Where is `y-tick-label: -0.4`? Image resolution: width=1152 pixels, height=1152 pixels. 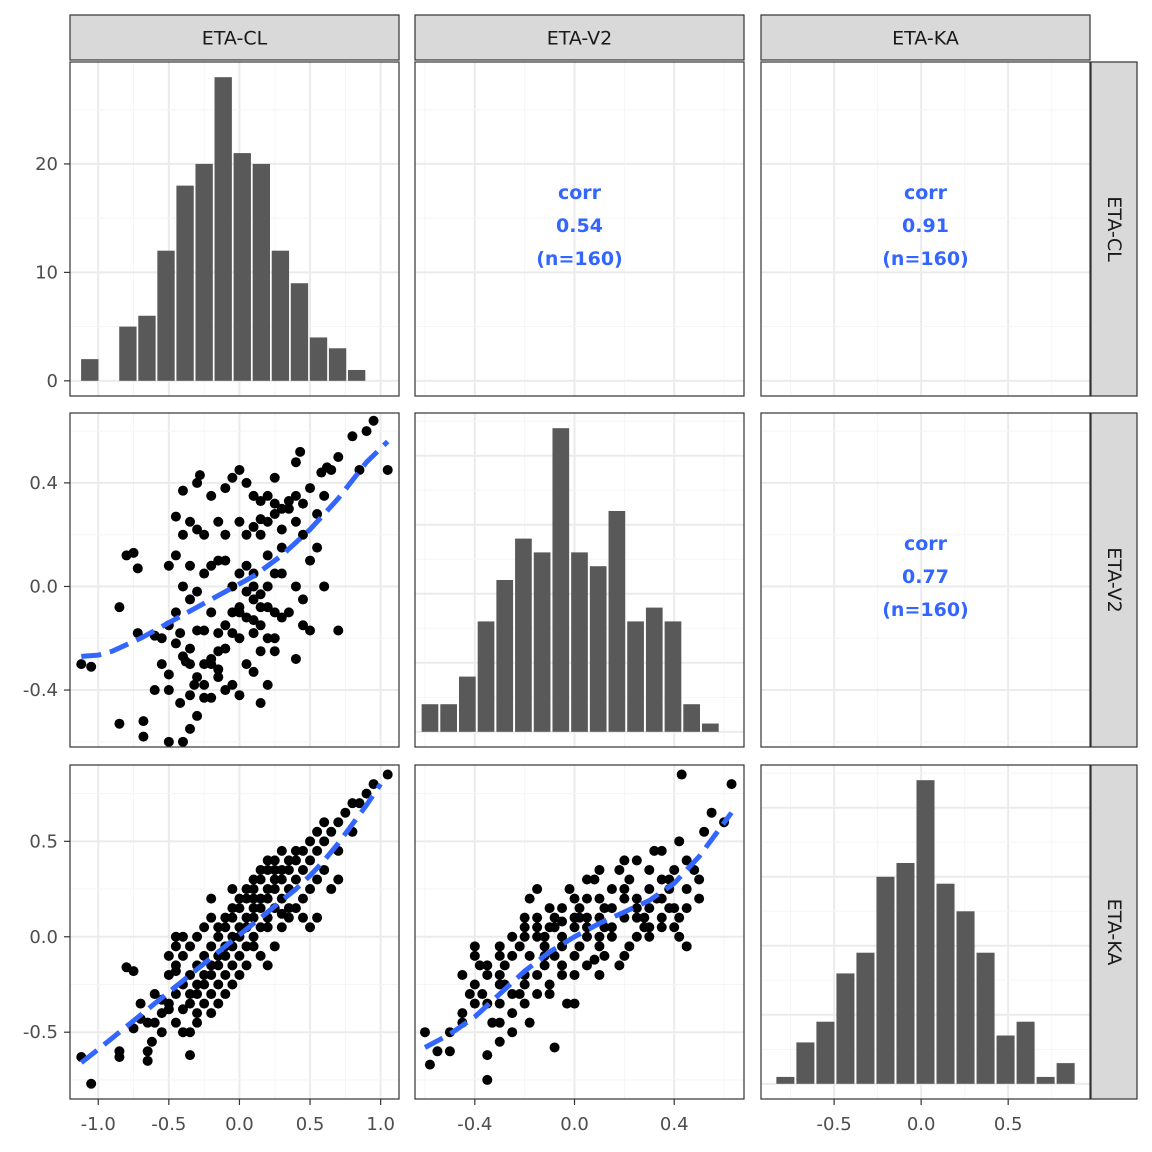
y-tick-label: -0.4 is located at coordinates (40, 690).